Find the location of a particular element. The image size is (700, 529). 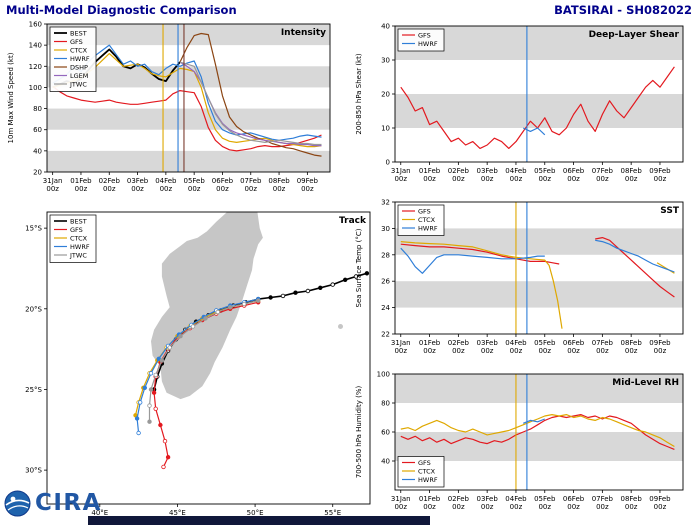

rh-y-axis-title: 700-500 hPa Humidity (%) is located at coordinates (359, 432).